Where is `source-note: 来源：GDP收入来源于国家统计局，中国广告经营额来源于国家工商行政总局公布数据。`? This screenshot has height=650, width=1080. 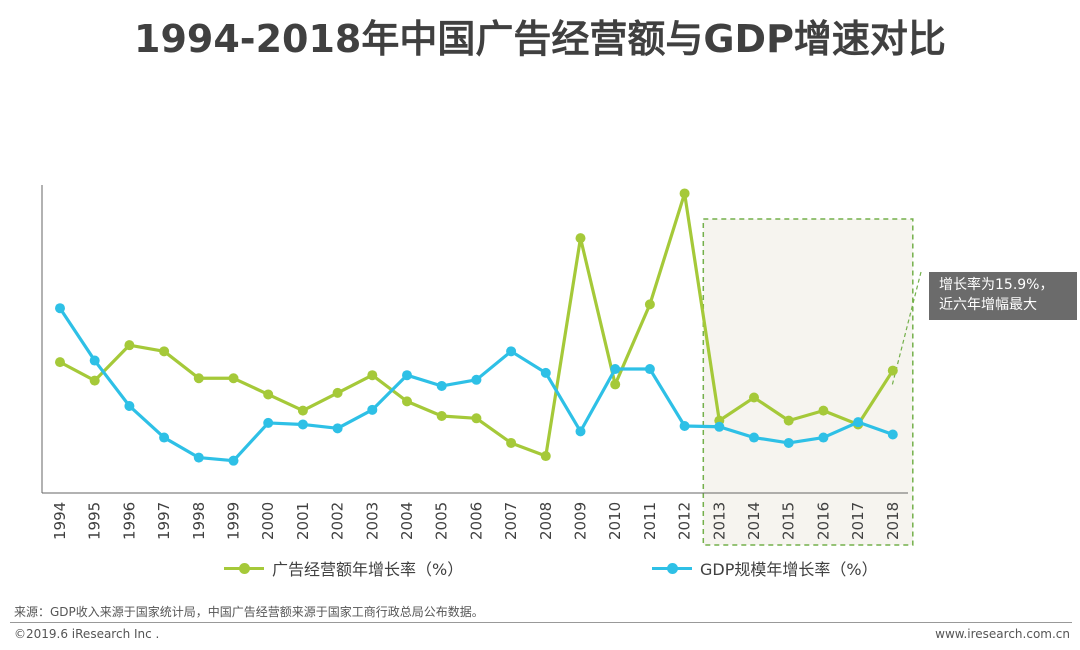
source-note: 来源：GDP收入来源于国家统计局，中国广告经营额来源于国家工商行政总局公布数据。 is located at coordinates (249, 612).